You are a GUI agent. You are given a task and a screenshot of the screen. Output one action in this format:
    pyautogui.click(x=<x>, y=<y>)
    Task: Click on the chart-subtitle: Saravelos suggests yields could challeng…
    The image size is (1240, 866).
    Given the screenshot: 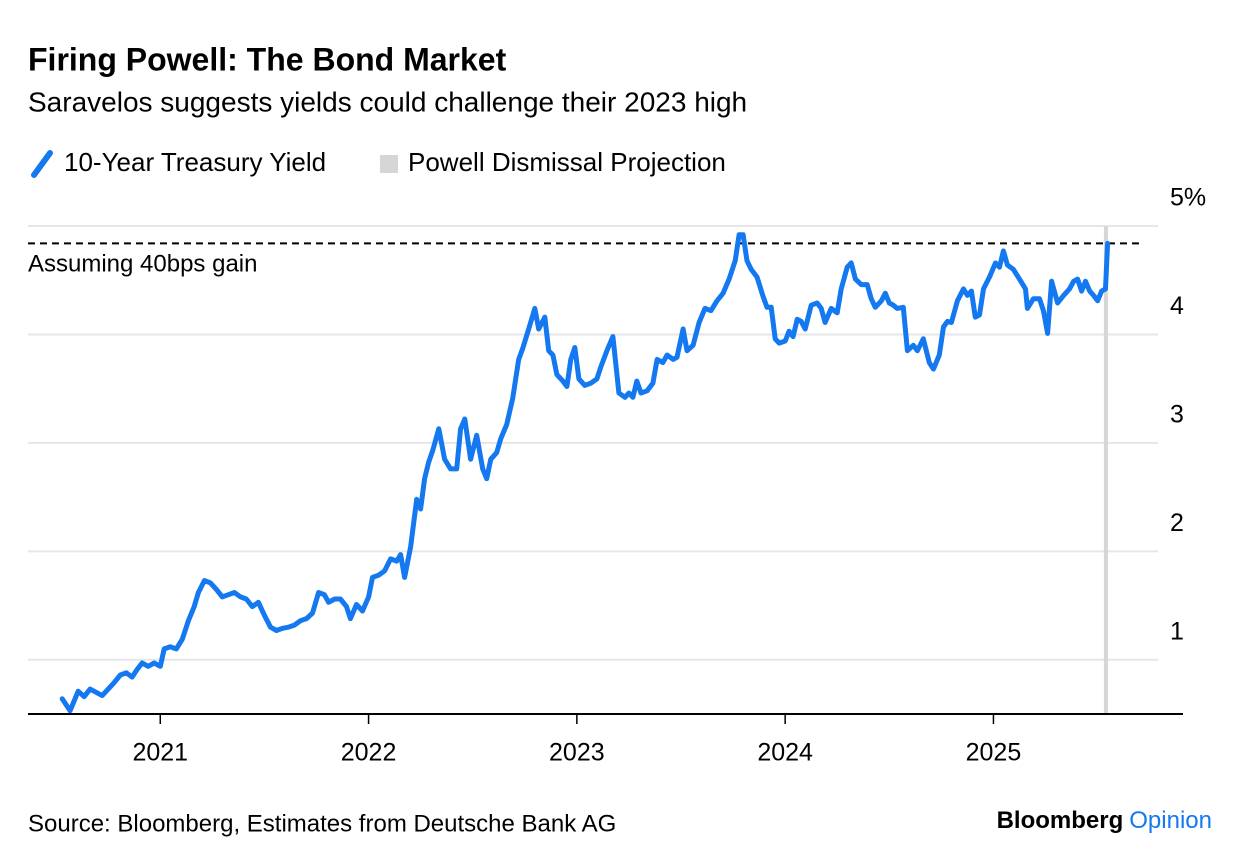 What is the action you would take?
    pyautogui.click(x=387, y=101)
    